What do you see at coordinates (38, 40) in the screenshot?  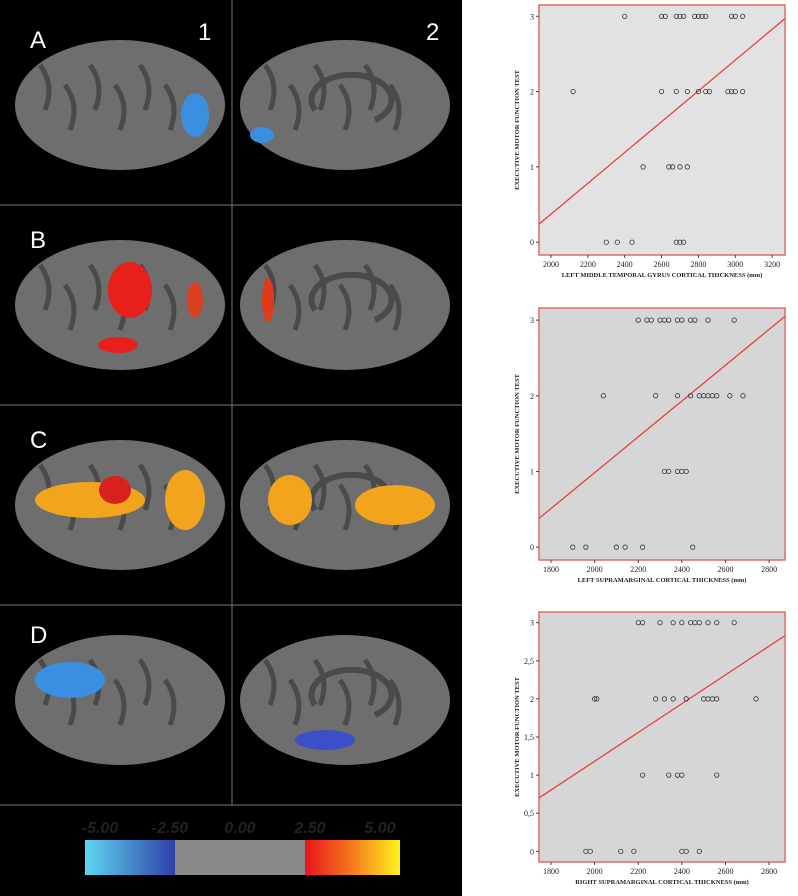 I see `row-label: A` at bounding box center [38, 40].